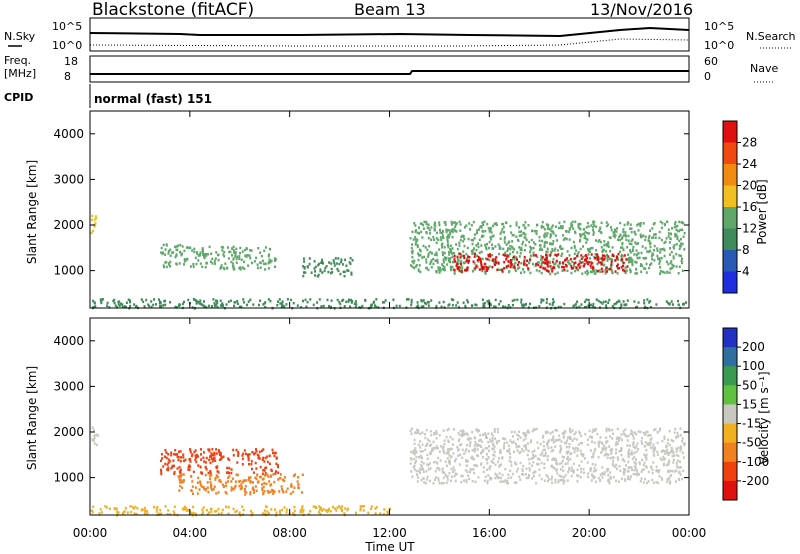  What do you see at coordinates (389, 32) in the screenshot?
I see `nsky-trace` at bounding box center [389, 32].